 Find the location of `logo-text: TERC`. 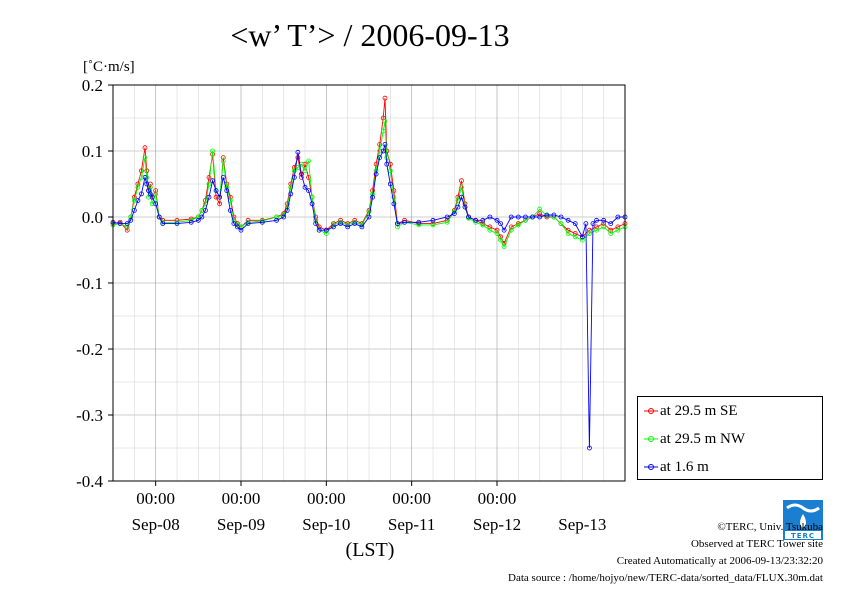

logo-text: TERC is located at coordinates (803, 536).